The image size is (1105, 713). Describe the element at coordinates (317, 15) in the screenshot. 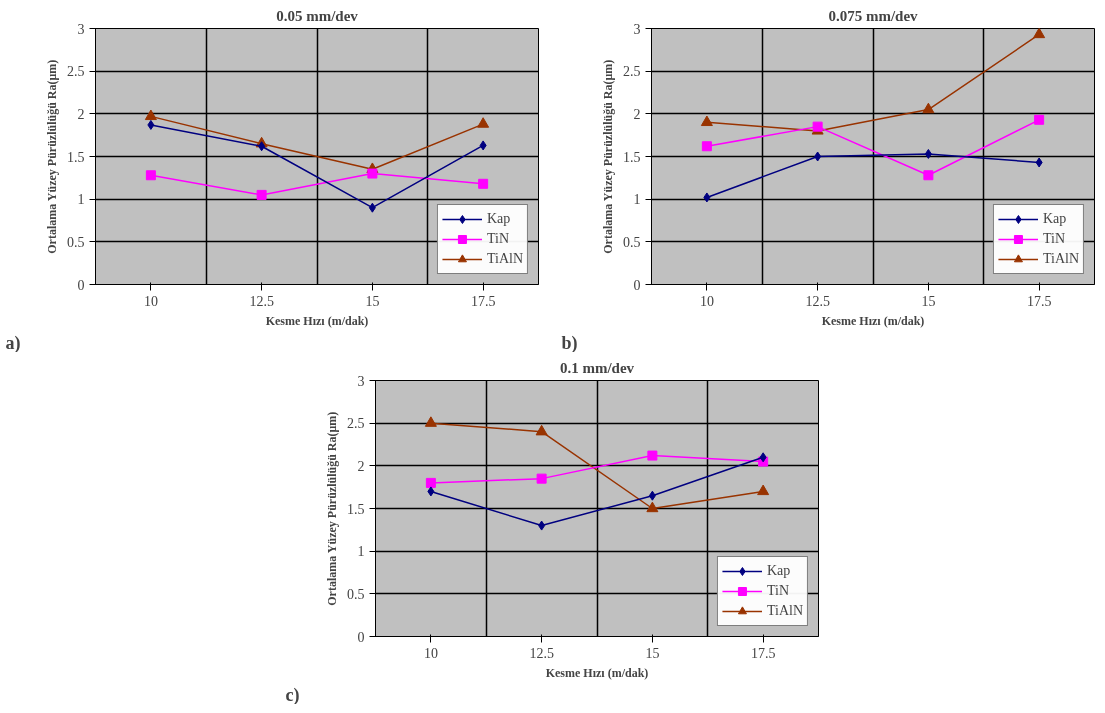

I see `chart-title: 0.05 mm/dev` at that location.